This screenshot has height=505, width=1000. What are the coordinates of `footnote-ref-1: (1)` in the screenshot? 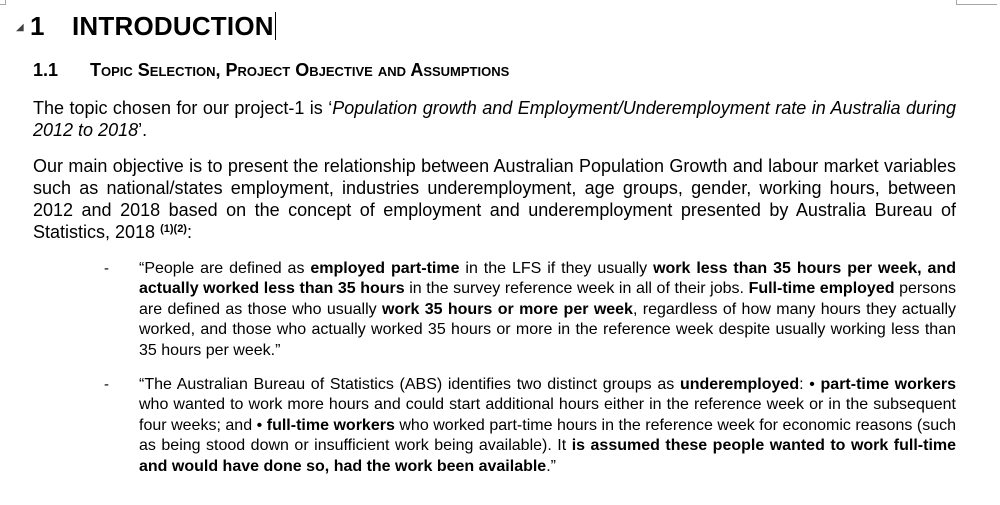 It's located at (167, 229).